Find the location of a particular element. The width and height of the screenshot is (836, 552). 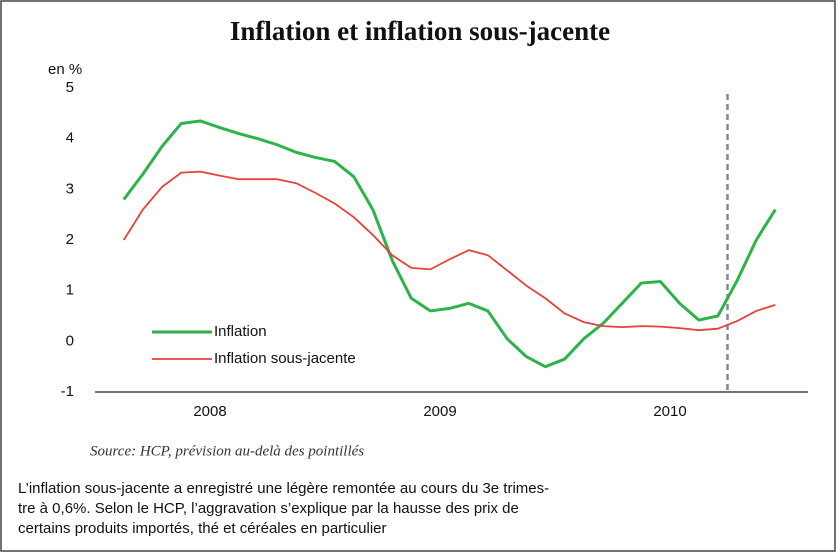

y-tick-label: 4 is located at coordinates (70, 138).